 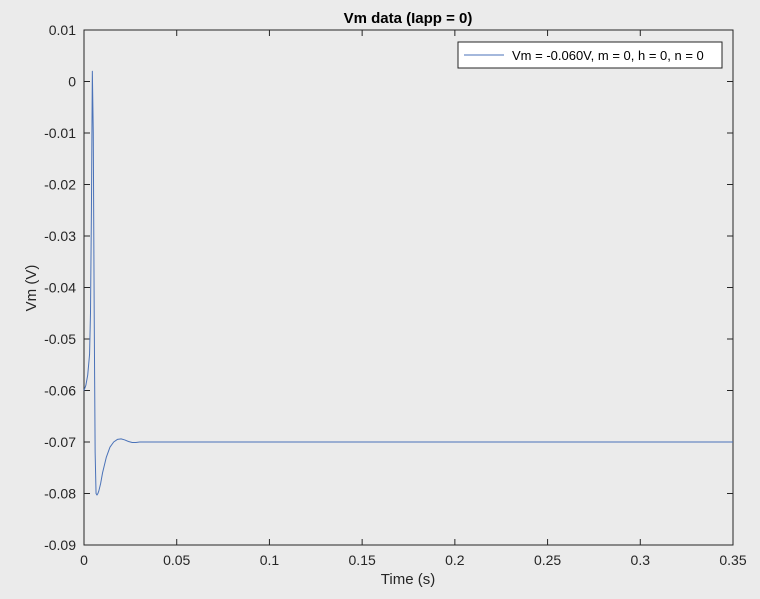 I want to click on x-axis-label: Time (s), so click(x=408, y=579).